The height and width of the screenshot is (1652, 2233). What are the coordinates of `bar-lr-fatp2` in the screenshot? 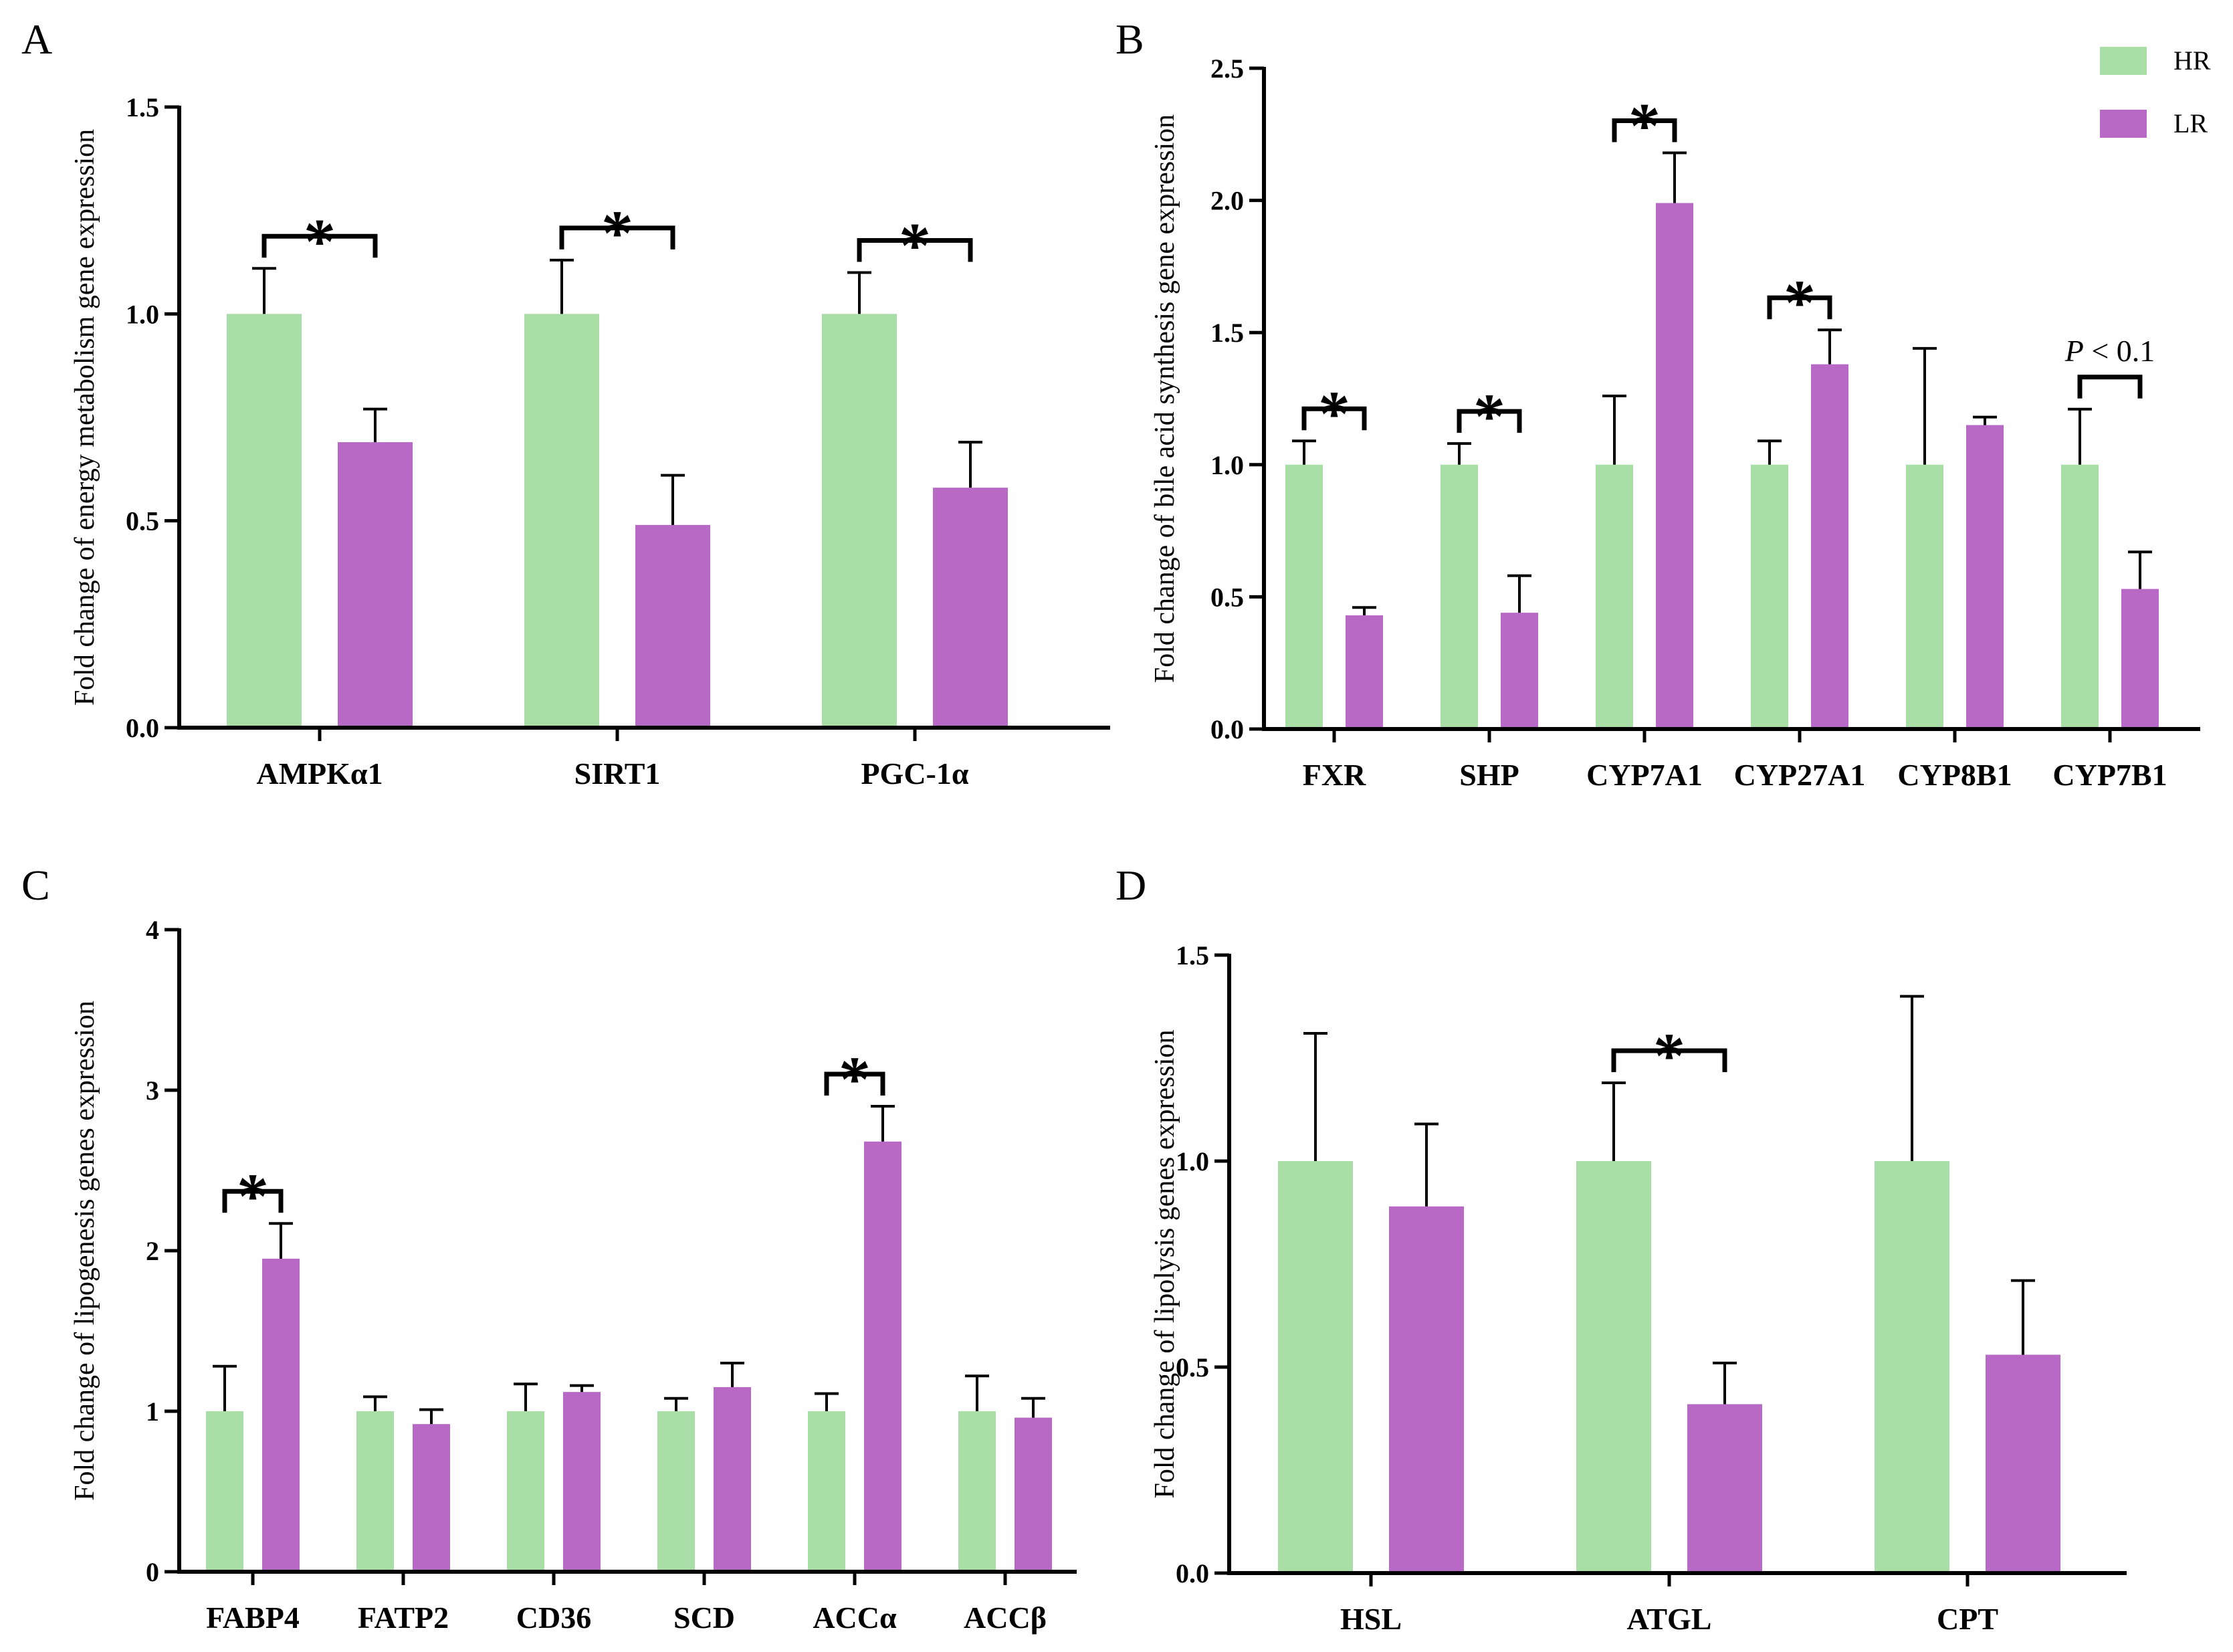 It's located at (431, 1498).